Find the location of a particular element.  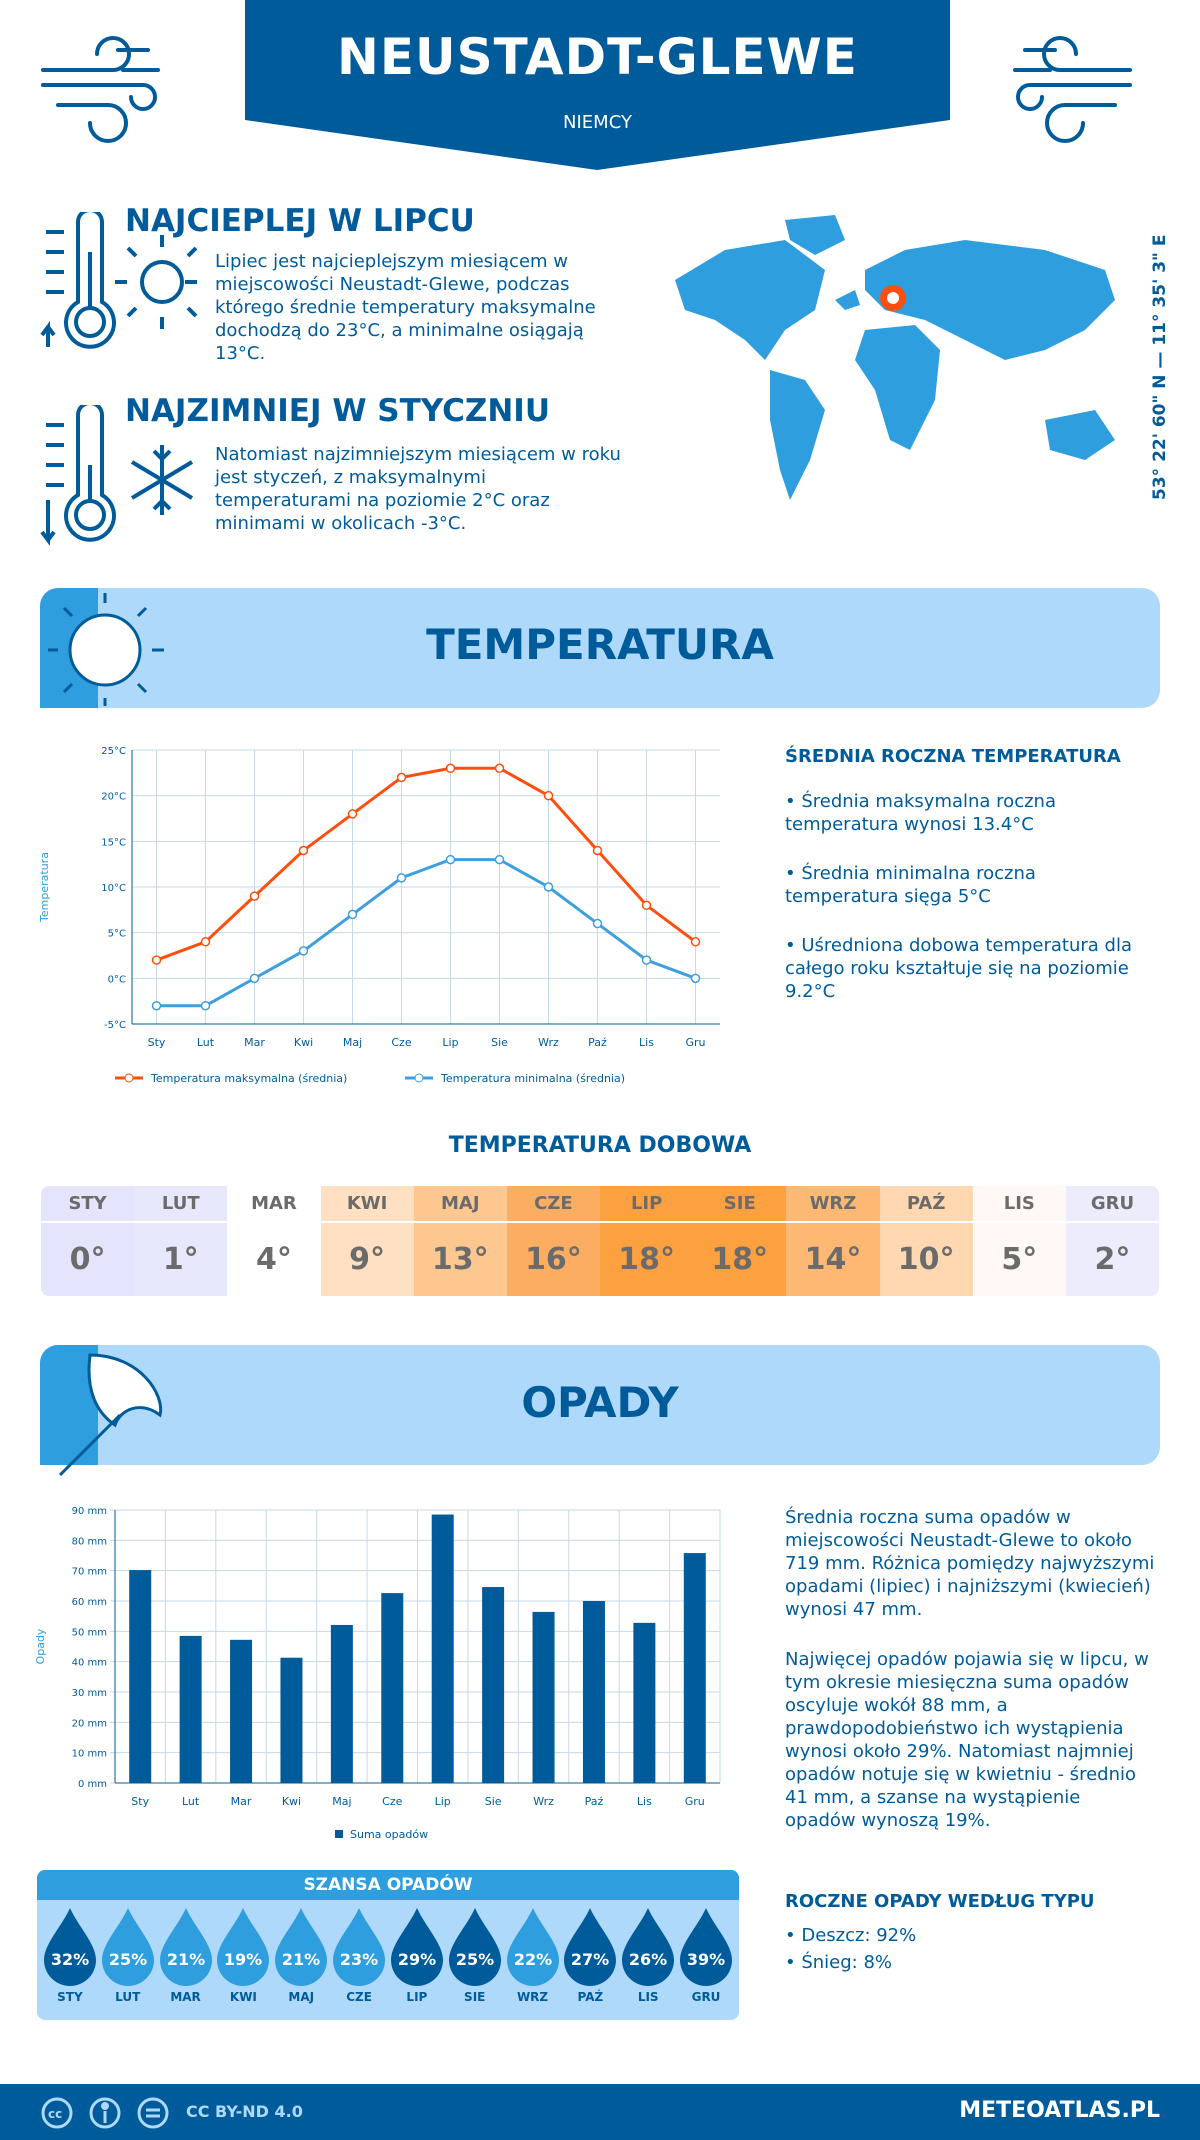

y-tick-label: 40 mm is located at coordinates (89, 1663).